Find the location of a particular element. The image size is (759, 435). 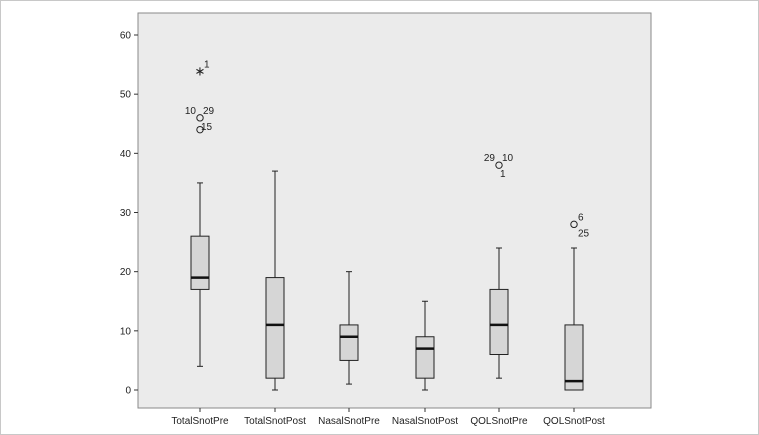

y-tick-label: 50 is located at coordinates (126, 95).